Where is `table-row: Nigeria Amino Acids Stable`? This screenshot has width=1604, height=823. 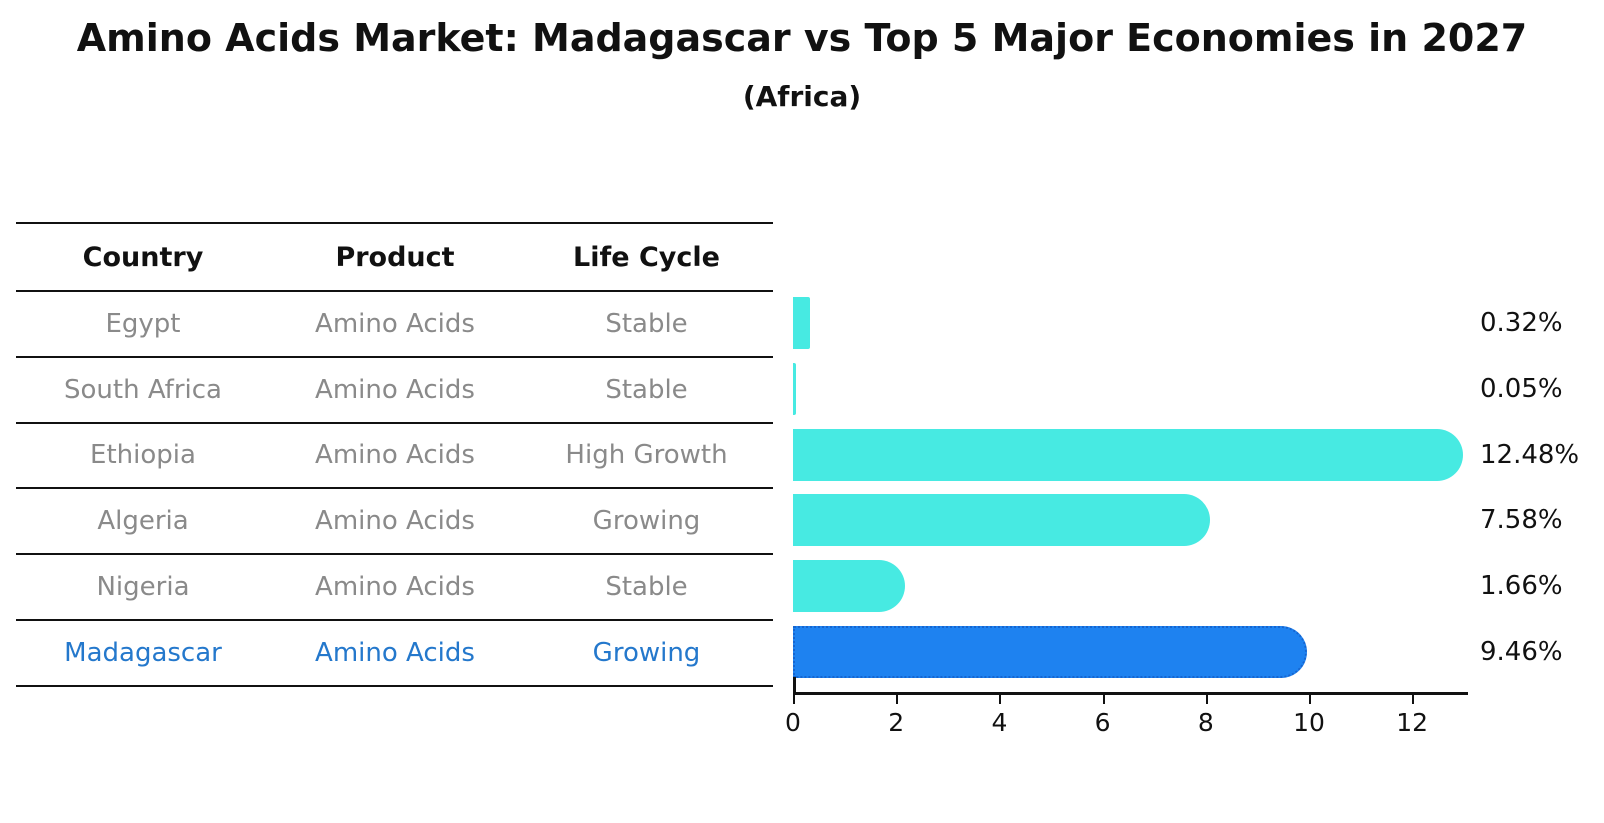
table-row: Nigeria Amino Acids Stable is located at coordinates (394, 588).